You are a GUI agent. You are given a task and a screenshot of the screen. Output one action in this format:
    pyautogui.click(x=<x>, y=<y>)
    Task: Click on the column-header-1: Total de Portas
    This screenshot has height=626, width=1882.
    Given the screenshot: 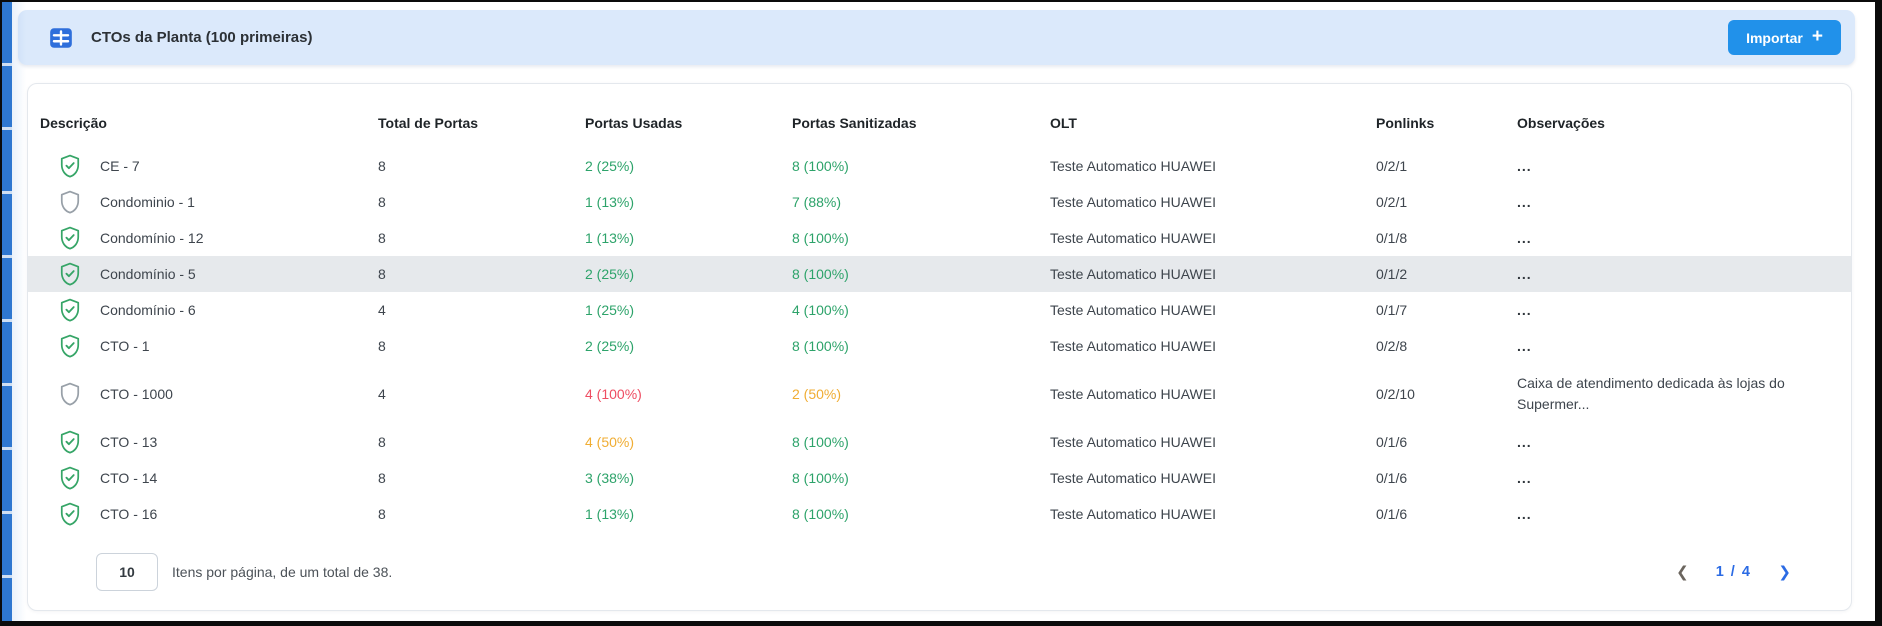 What is the action you would take?
    pyautogui.click(x=428, y=123)
    